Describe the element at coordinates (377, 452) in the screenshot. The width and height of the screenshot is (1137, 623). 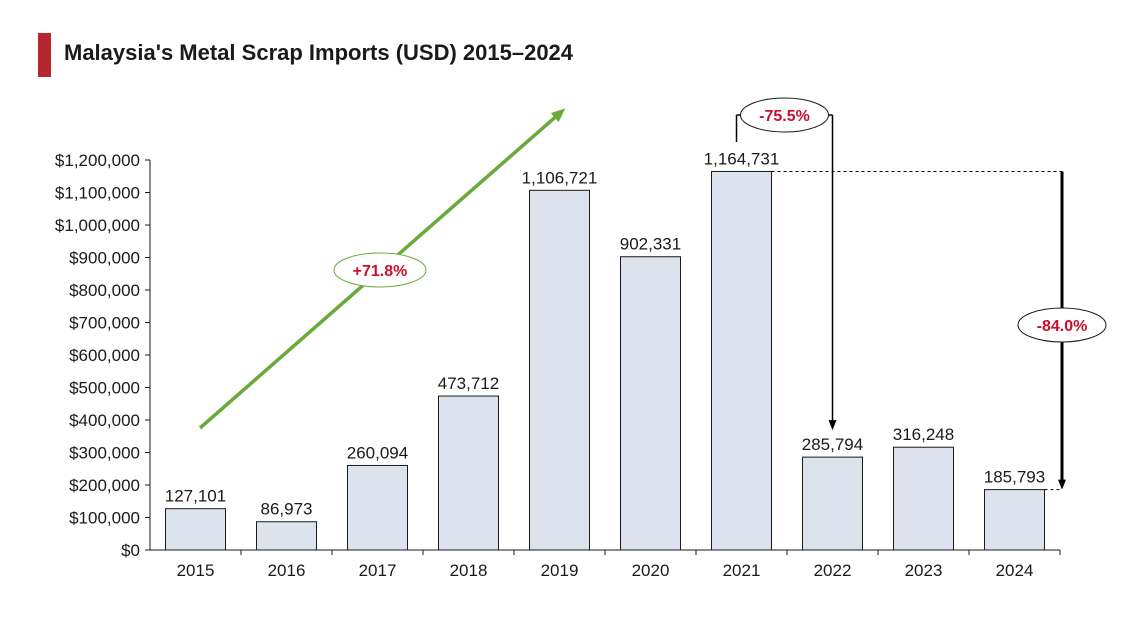
I see `data-label: 260,094` at that location.